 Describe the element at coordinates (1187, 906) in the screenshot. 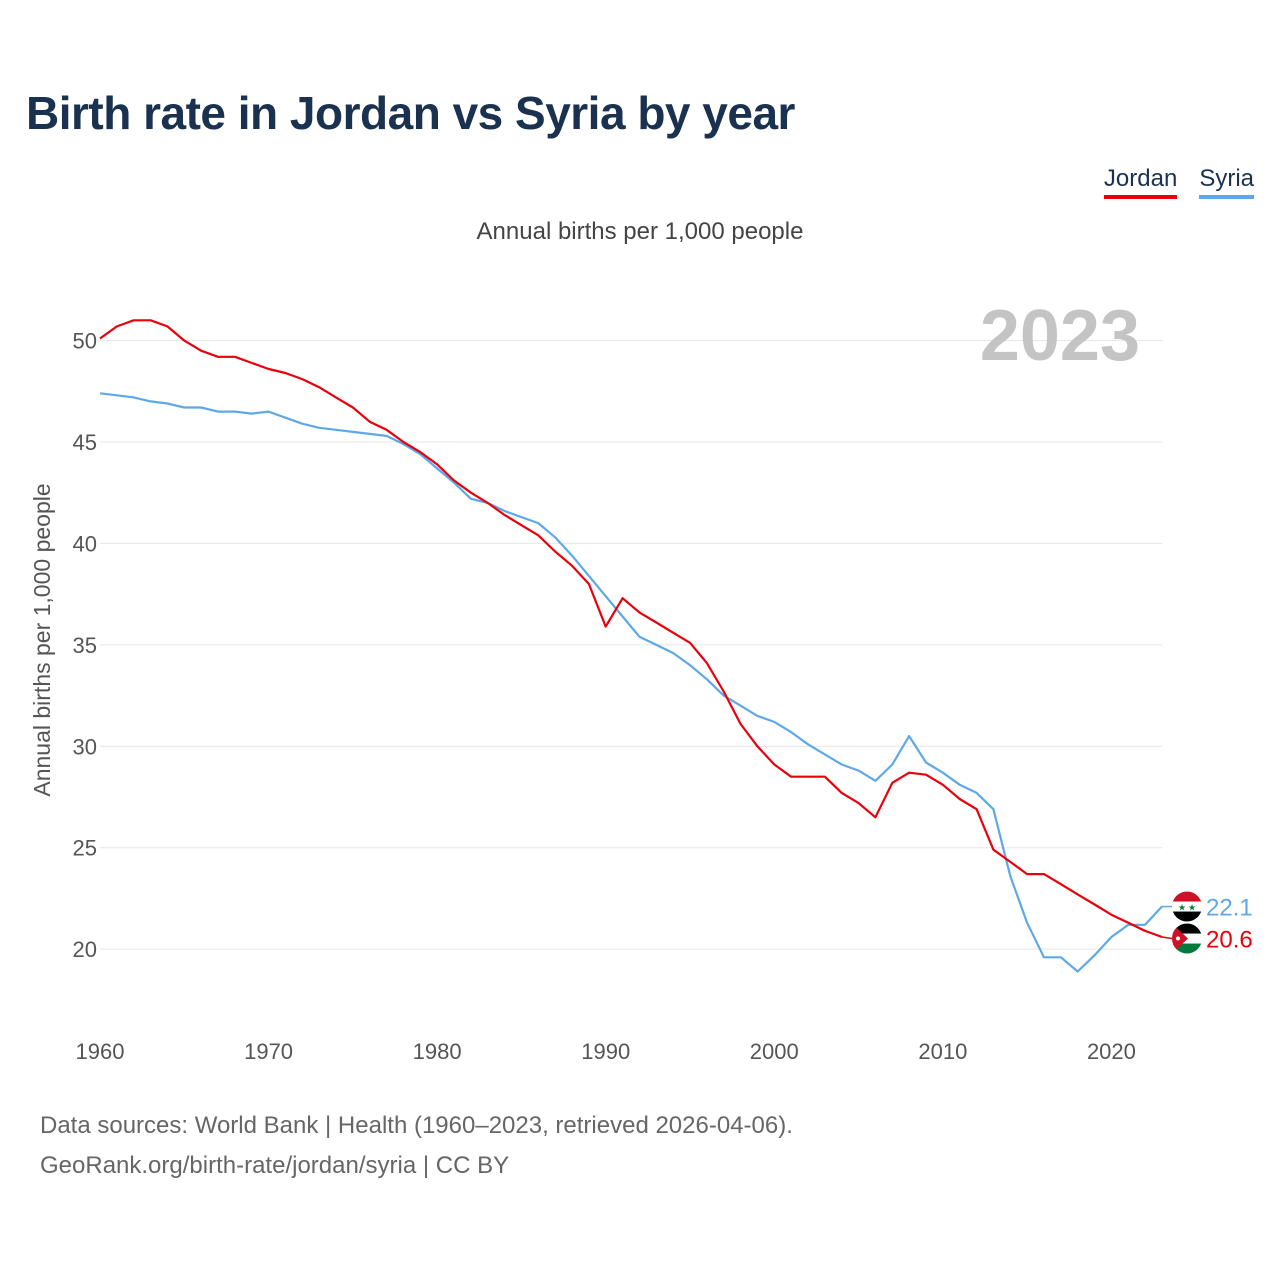

I see `syria-flag-icon: ★ ★` at that location.